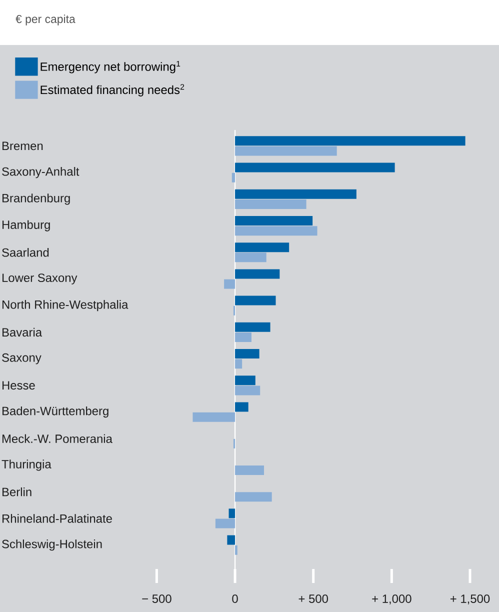  What do you see at coordinates (36, 199) in the screenshot?
I see `y-tick-label: Brandenburg` at bounding box center [36, 199].